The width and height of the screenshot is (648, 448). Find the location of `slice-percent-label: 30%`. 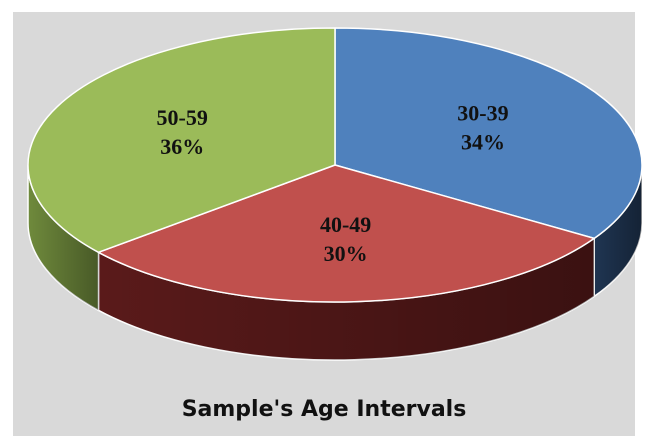

slice-percent-label: 30% is located at coordinates (346, 253).